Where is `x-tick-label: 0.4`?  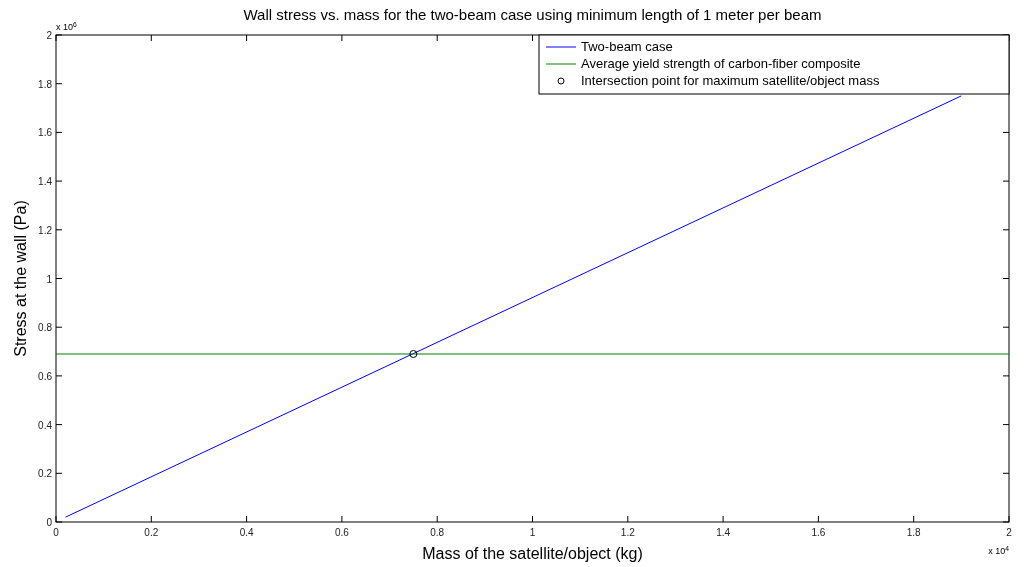
x-tick-label: 0.4 is located at coordinates (246, 532).